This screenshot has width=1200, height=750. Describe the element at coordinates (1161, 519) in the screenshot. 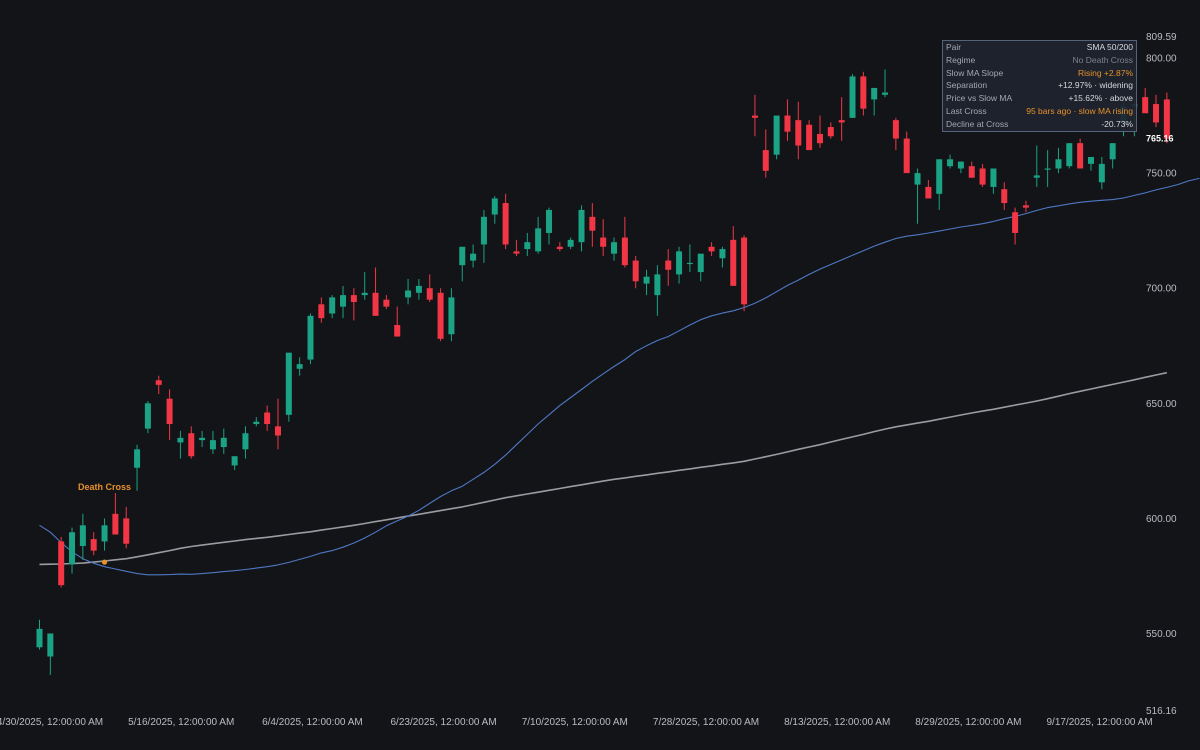

I see `y-tick-label: 600.00` at that location.